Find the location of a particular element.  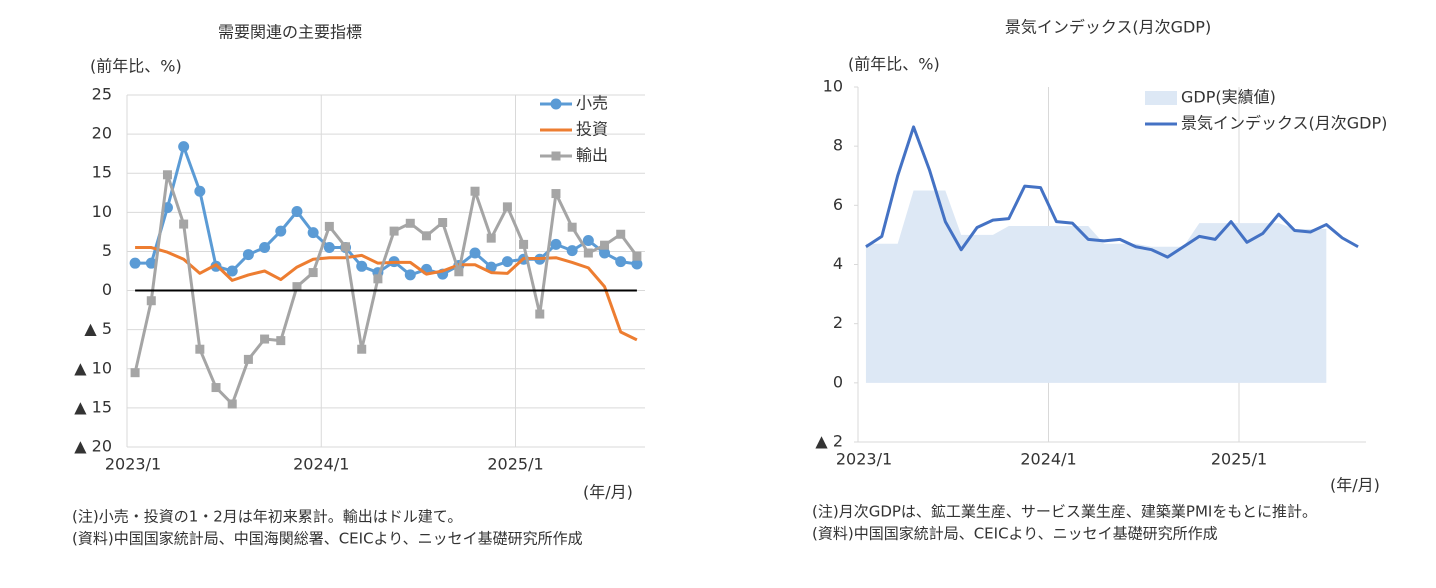

y-tick-label: 4 is located at coordinates (838, 263).